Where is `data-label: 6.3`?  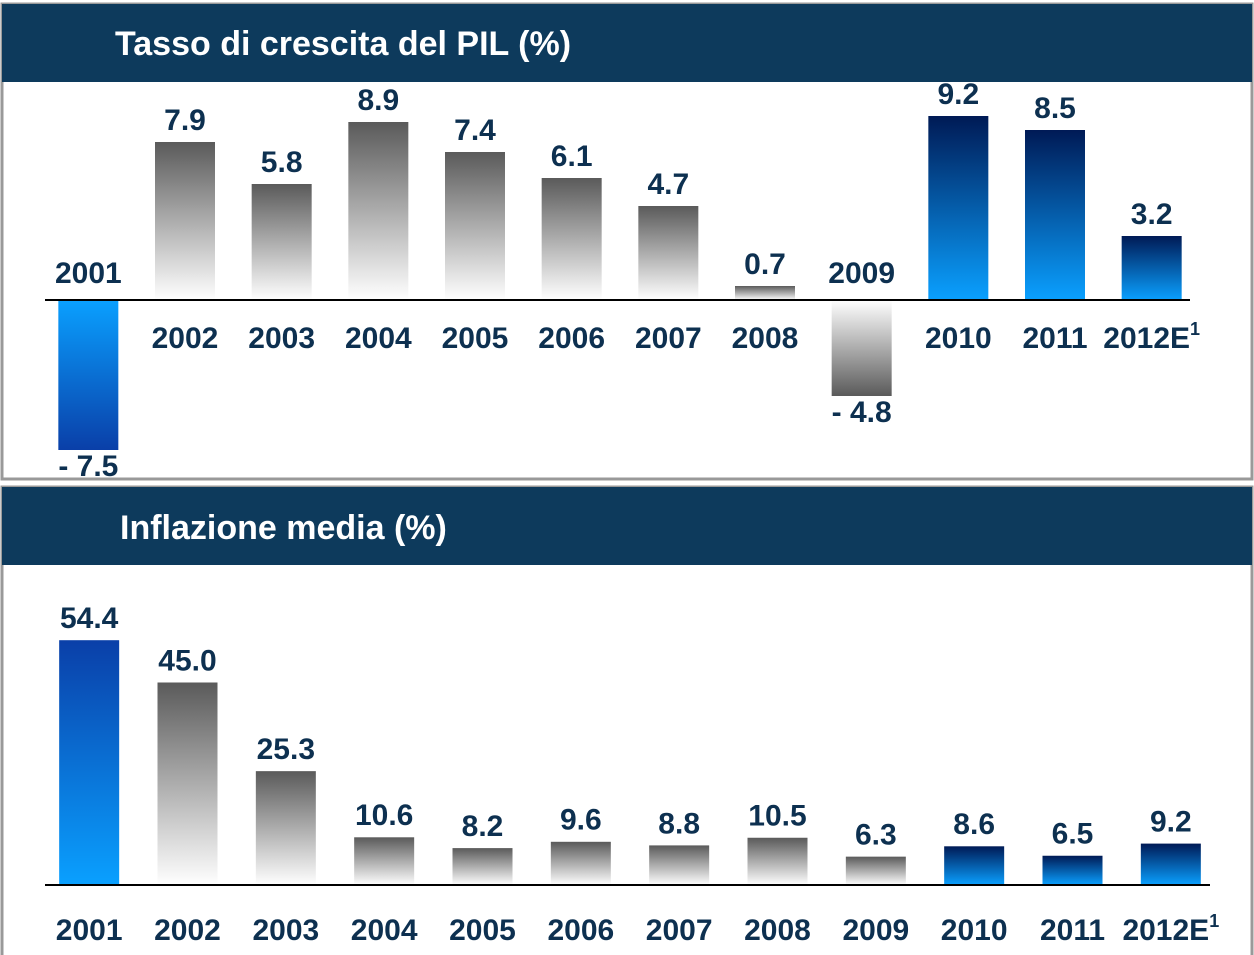
data-label: 6.3 is located at coordinates (876, 835).